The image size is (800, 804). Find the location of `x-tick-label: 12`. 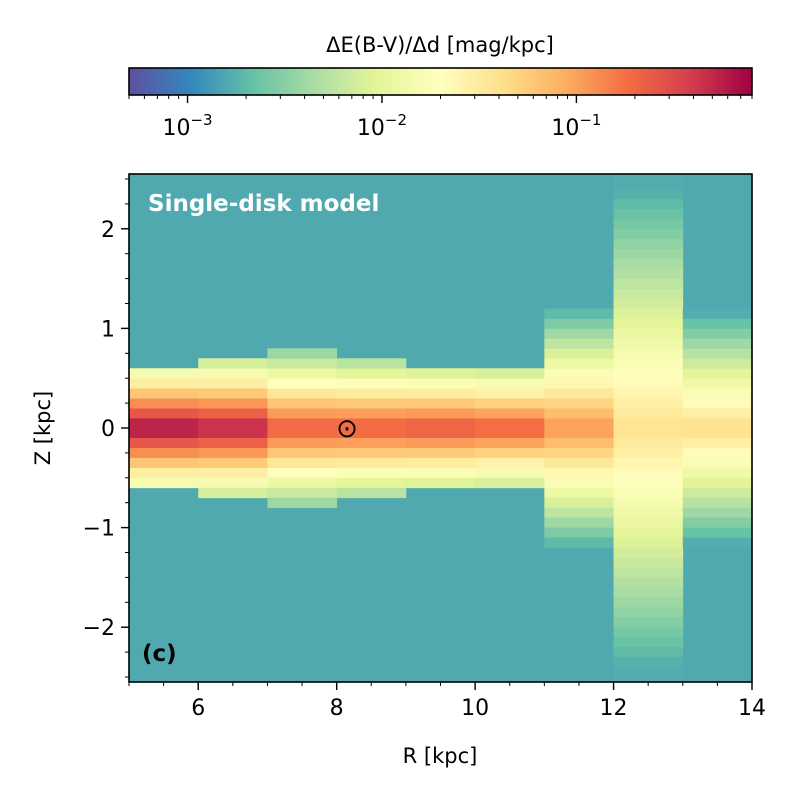

x-tick-label: 12 is located at coordinates (614, 708).